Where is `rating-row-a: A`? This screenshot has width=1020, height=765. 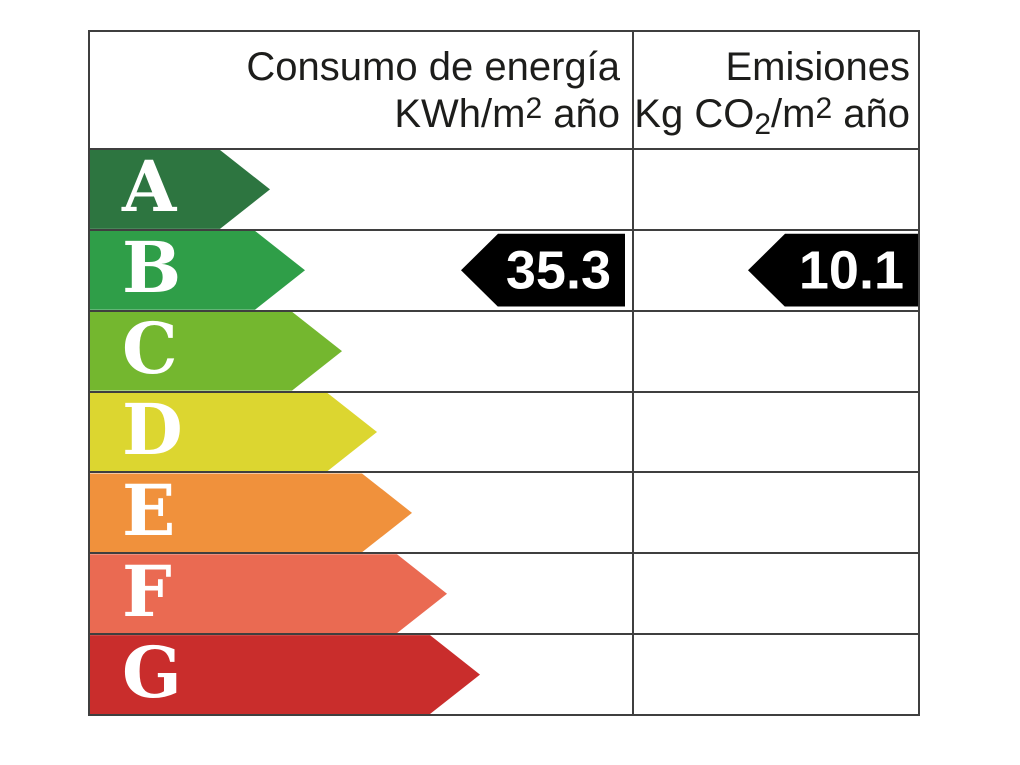
rating-row-a: A is located at coordinates (504, 188).